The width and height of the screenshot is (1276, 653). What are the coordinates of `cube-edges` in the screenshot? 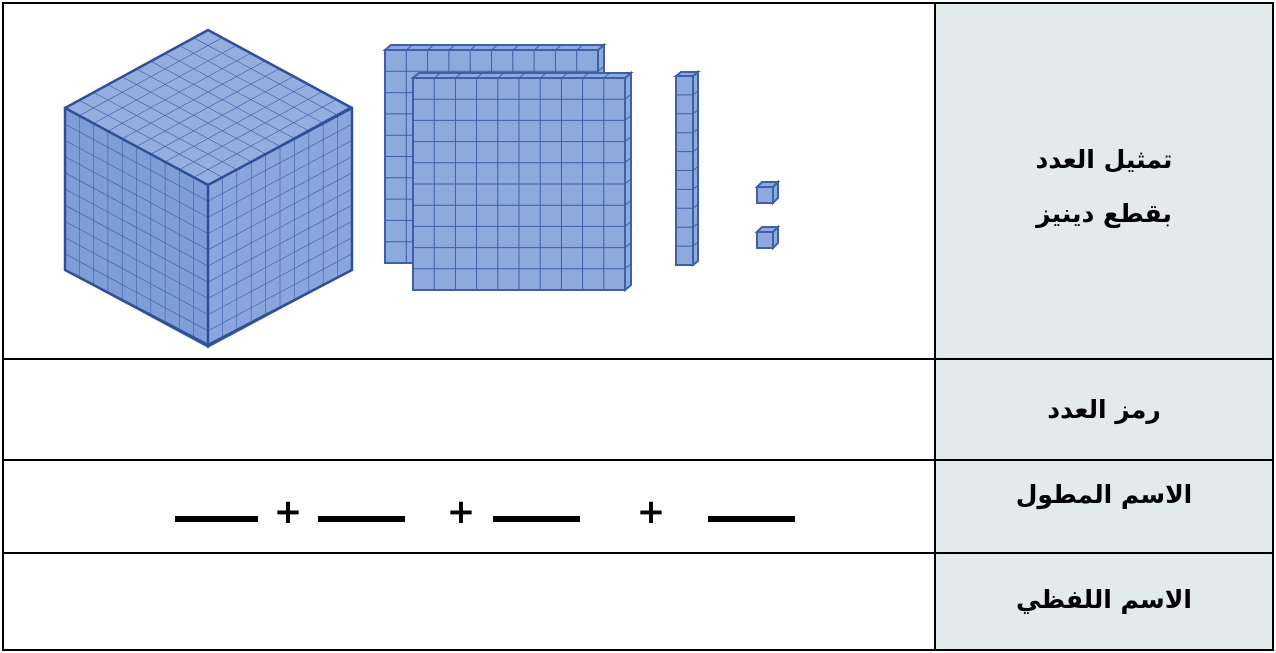 It's located at (208, 187).